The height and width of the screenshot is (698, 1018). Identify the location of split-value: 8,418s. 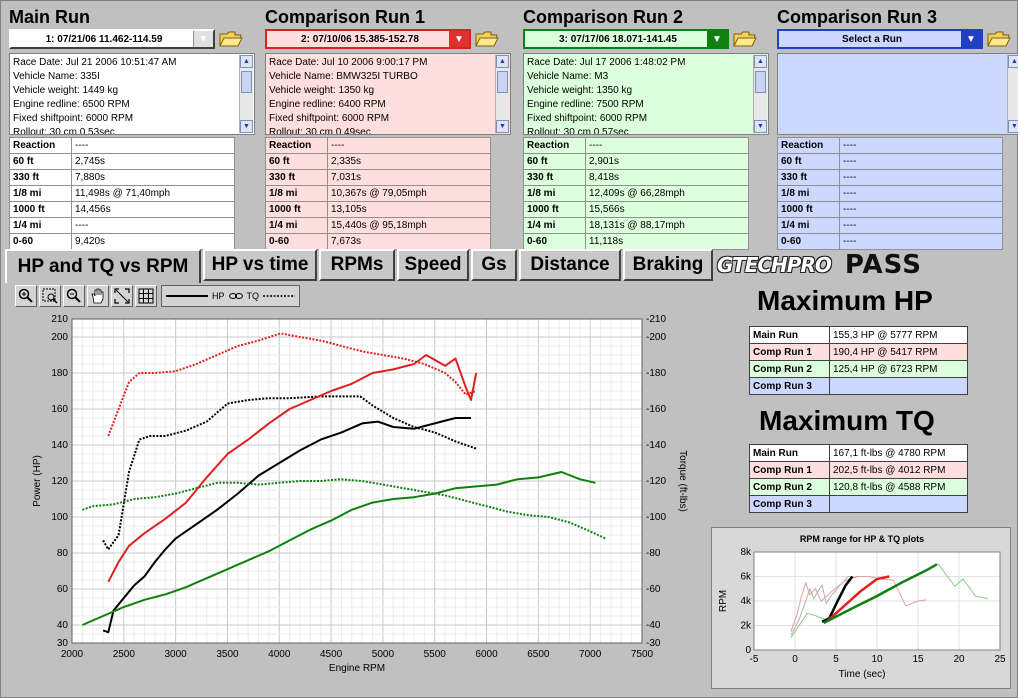
(667, 177).